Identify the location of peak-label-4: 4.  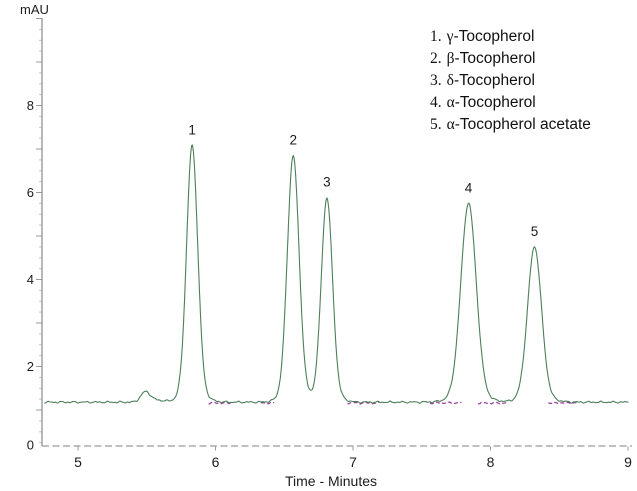
(469, 187).